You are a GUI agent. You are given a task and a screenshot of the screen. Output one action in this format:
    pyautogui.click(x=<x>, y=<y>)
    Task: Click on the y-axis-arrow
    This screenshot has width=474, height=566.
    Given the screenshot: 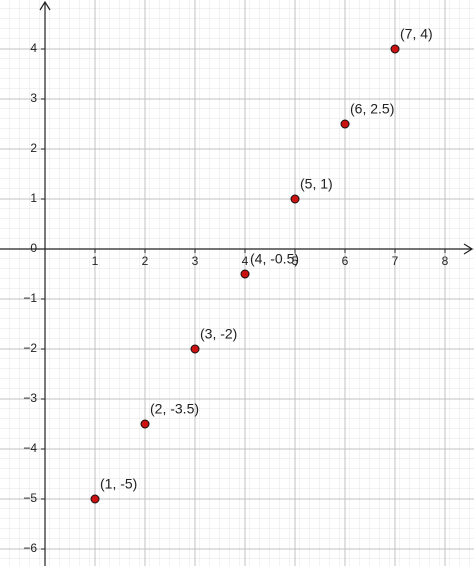 What is the action you would take?
    pyautogui.click(x=45, y=5)
    